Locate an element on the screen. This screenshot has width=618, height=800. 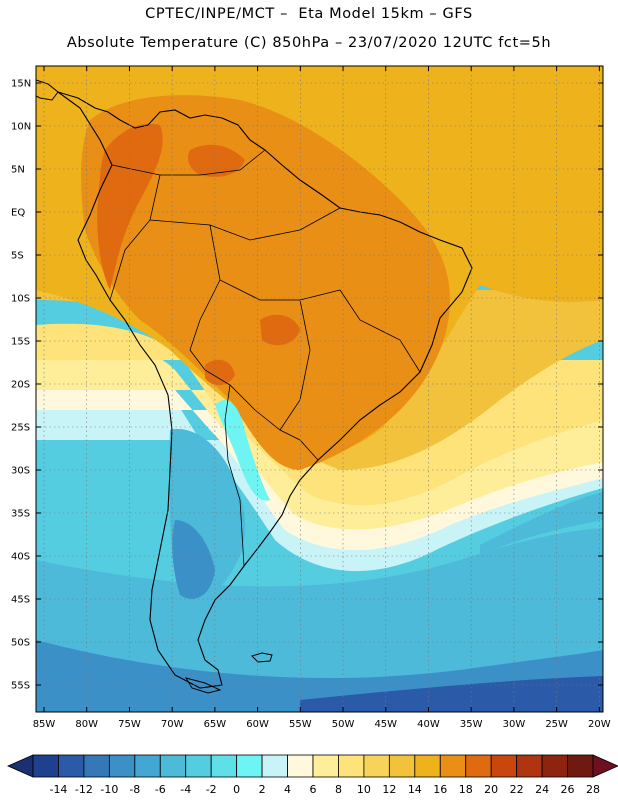
colorbar-label: 12 is located at coordinates (389, 789).